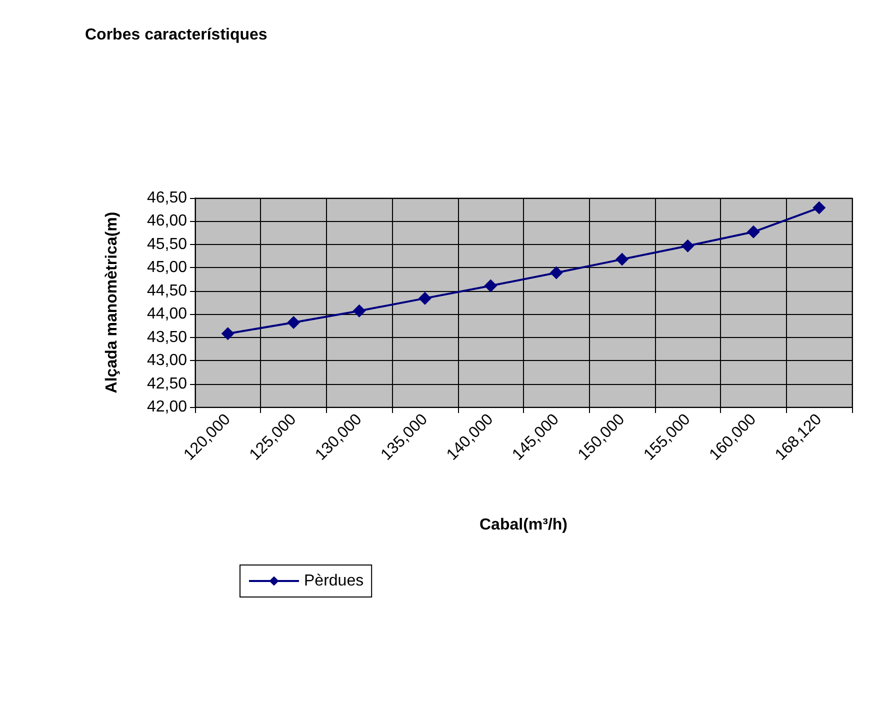 The image size is (882, 715). Describe the element at coordinates (167, 361) in the screenshot. I see `y-tick-label: 43,00` at that location.